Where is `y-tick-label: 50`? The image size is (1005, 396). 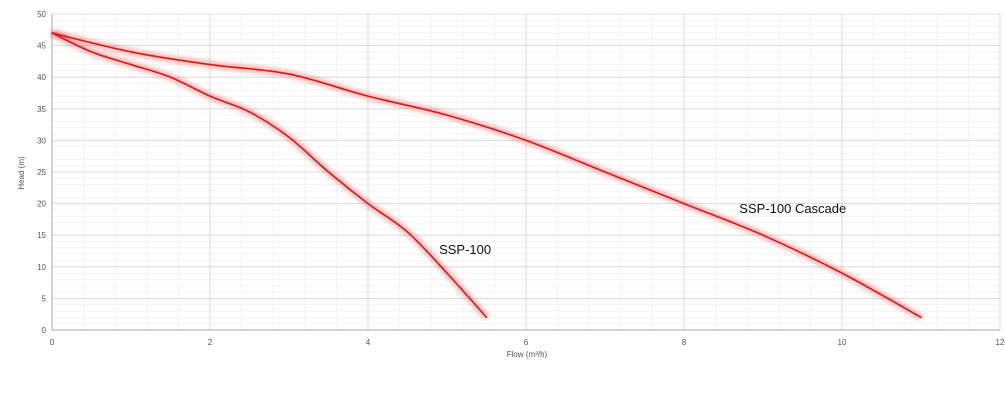
y-tick-label: 50 is located at coordinates (41, 14).